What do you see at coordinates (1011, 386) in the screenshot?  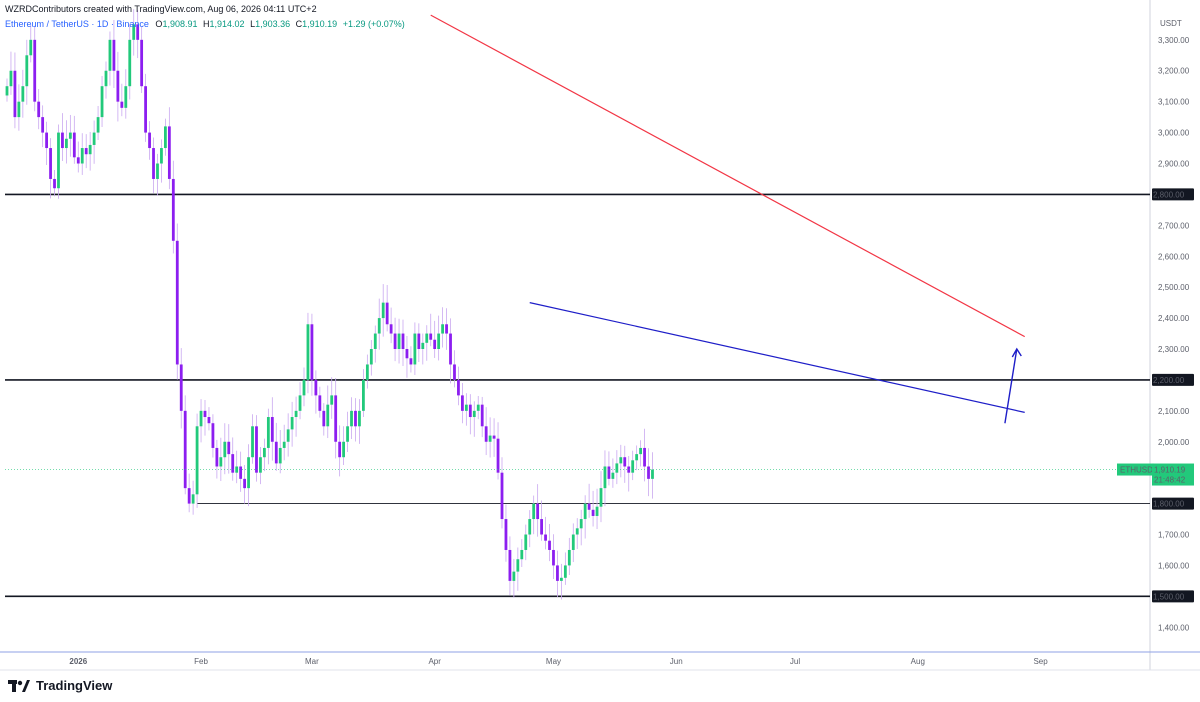 I see `arrow-shaft` at bounding box center [1011, 386].